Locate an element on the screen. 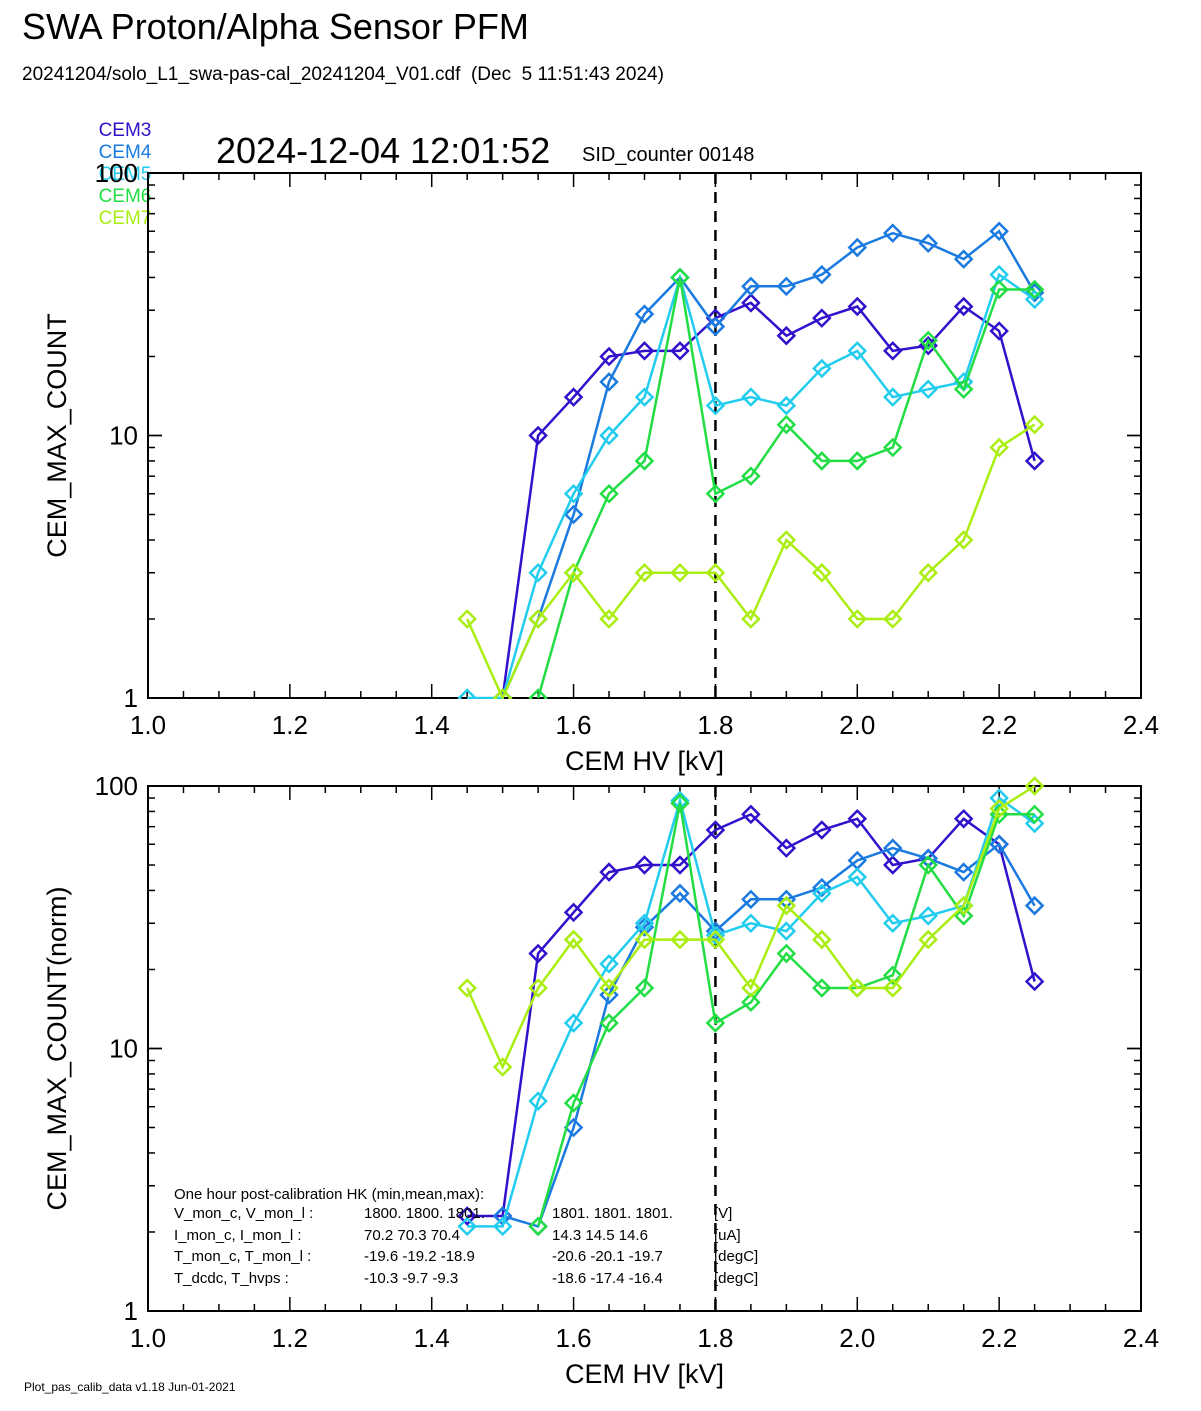  x-tick-label: 1.4 is located at coordinates (432, 725).